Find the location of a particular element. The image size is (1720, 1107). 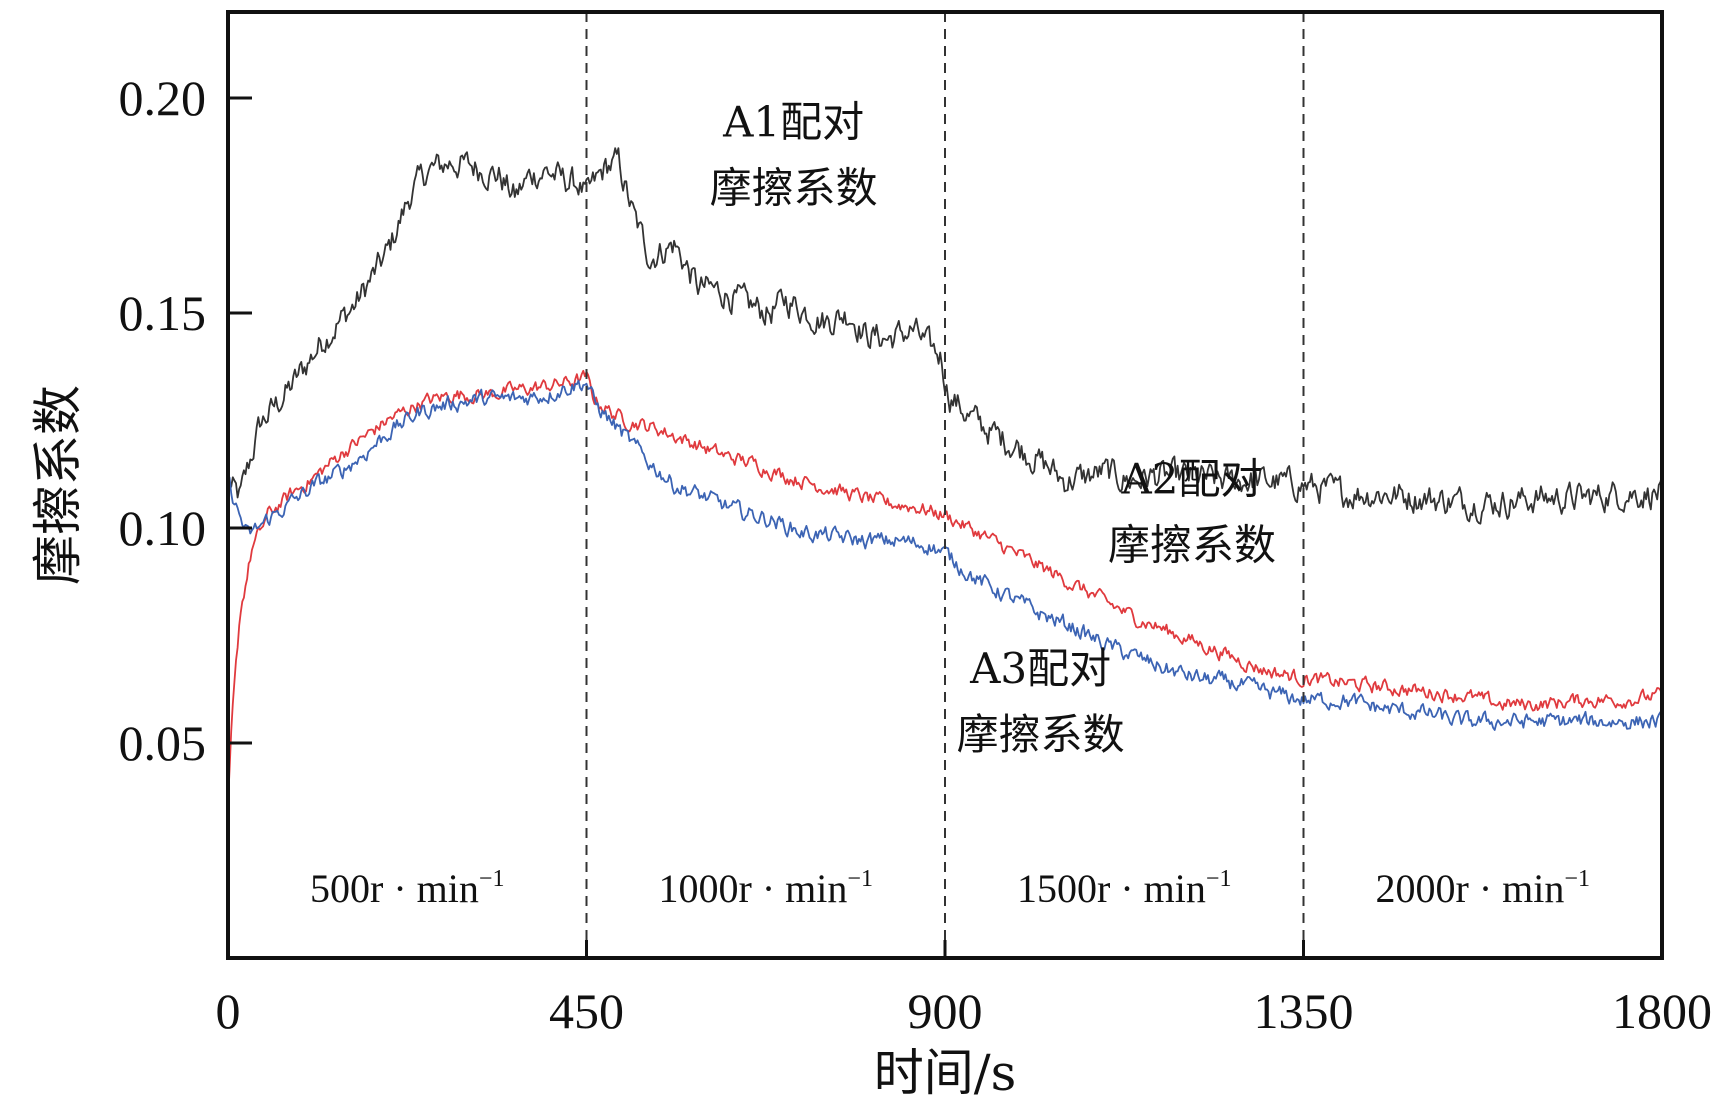

speed-region-label-1: 500r · min−1 is located at coordinates (407, 888).